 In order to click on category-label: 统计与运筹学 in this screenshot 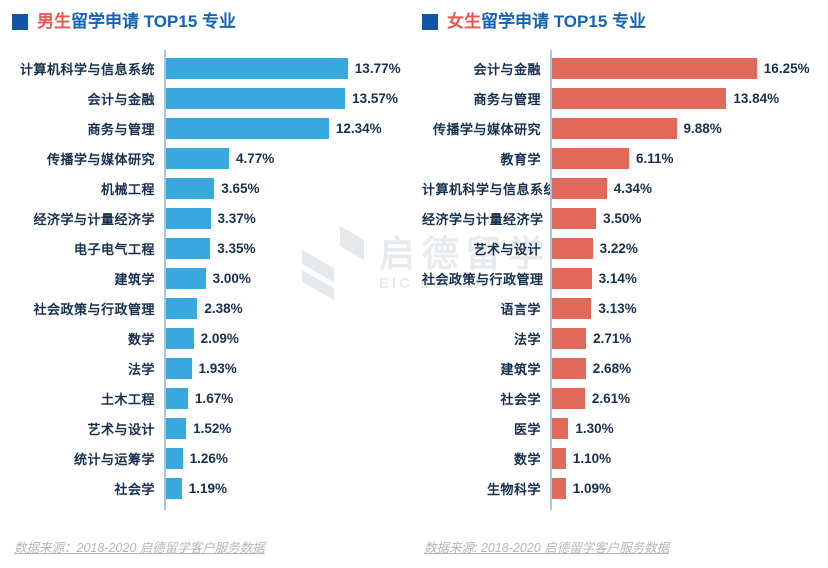, I will do `click(114, 459)`.